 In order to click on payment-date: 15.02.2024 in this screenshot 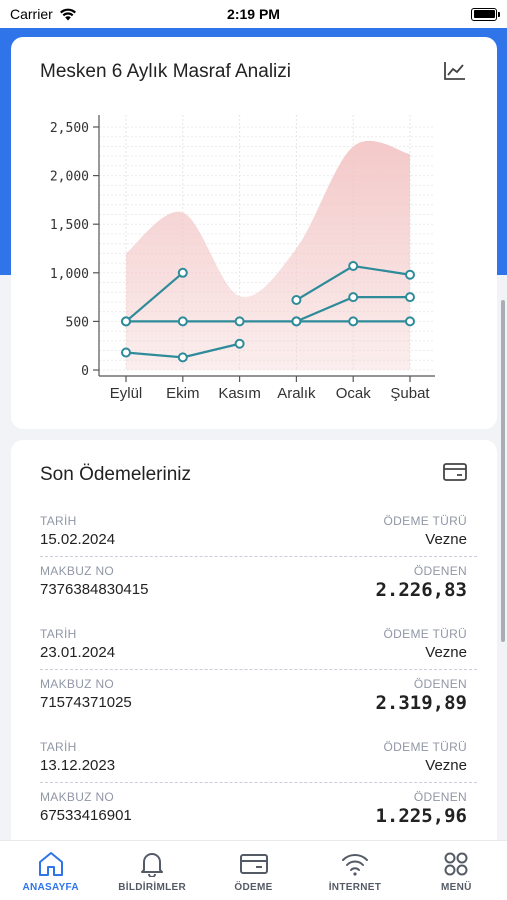, I will do `click(78, 539)`.